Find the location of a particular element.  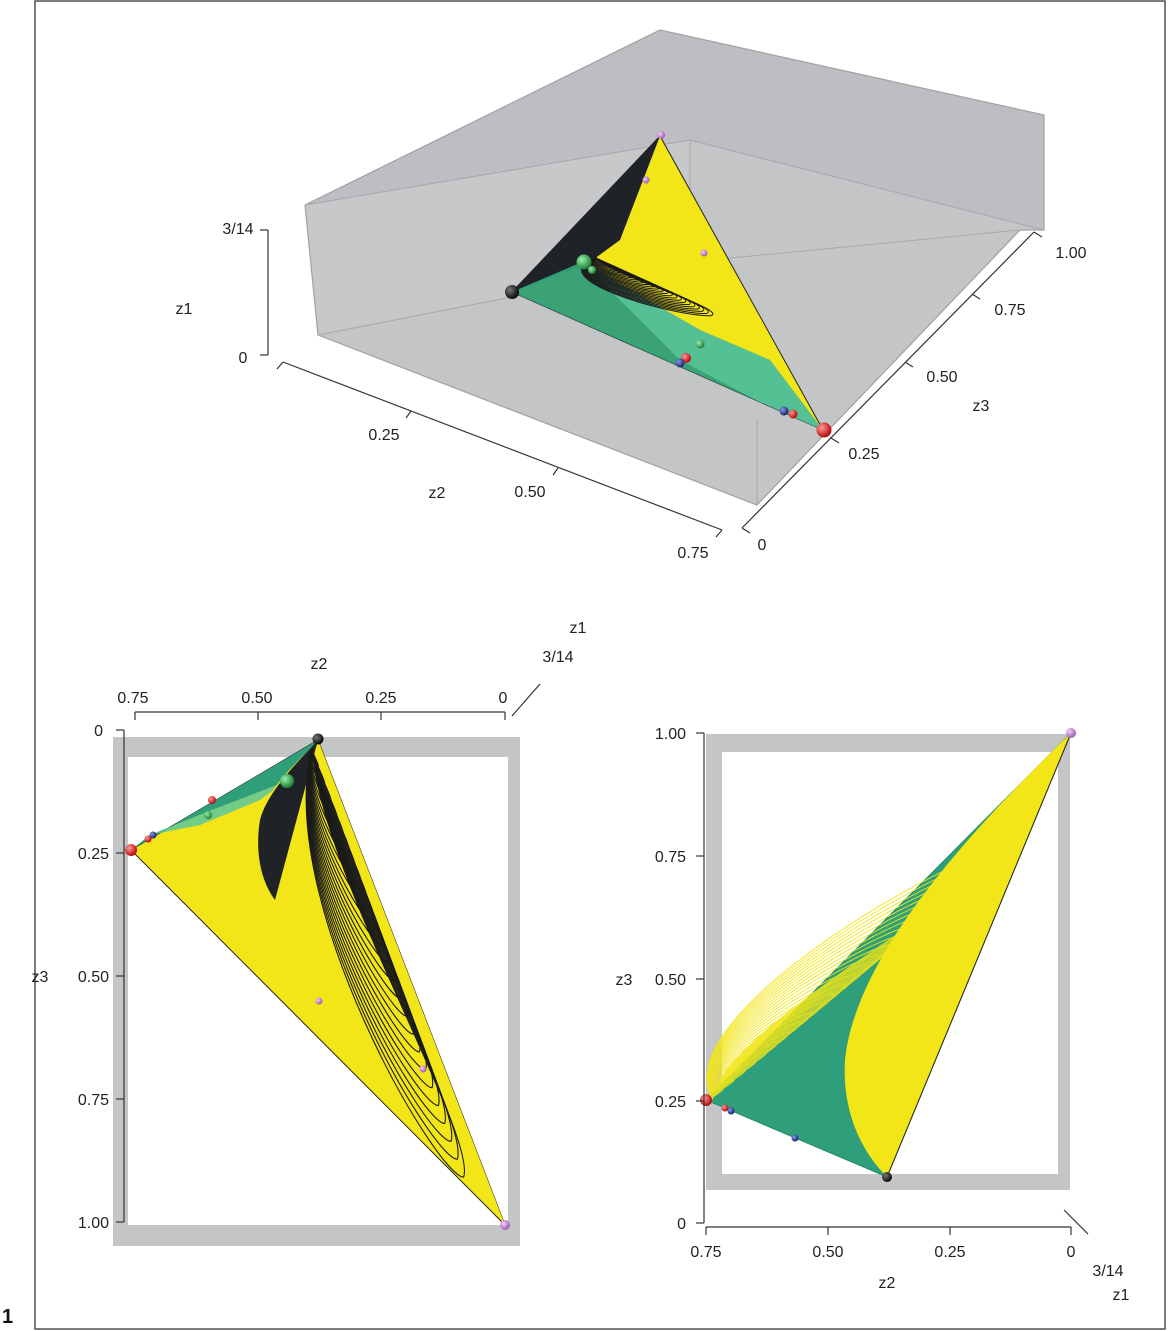

surface-top is located at coordinates (318, 982).